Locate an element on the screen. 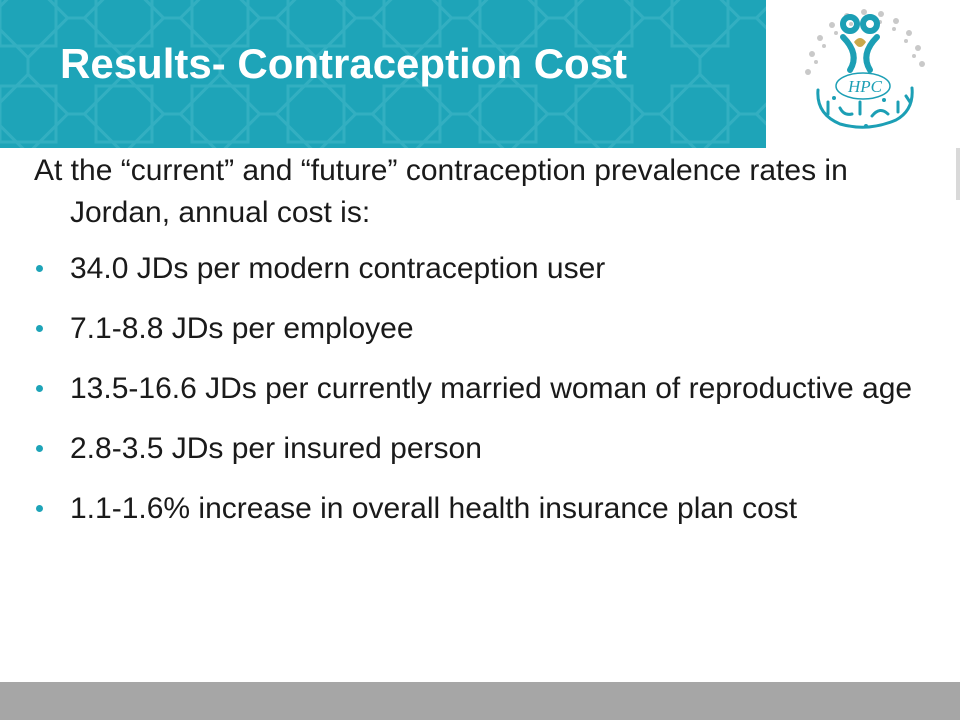 The image size is (960, 720). bullet-text: 34.0 JDs per modern contraception user is located at coordinates (338, 268).